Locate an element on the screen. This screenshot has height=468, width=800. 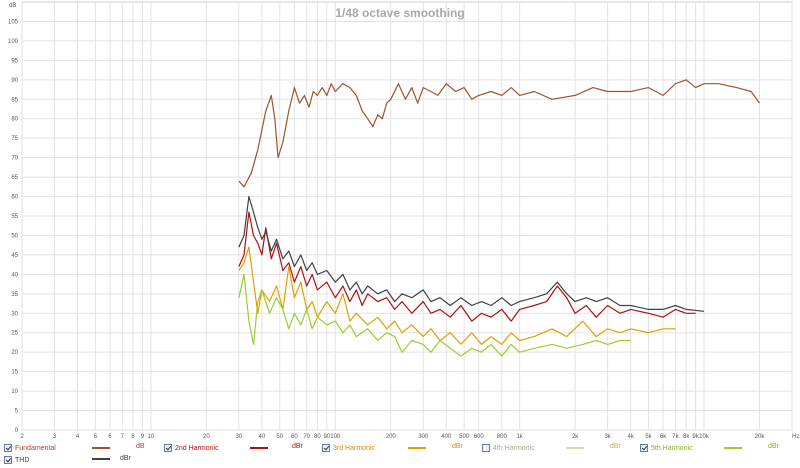
x-tick-label: 20k is located at coordinates (760, 437).